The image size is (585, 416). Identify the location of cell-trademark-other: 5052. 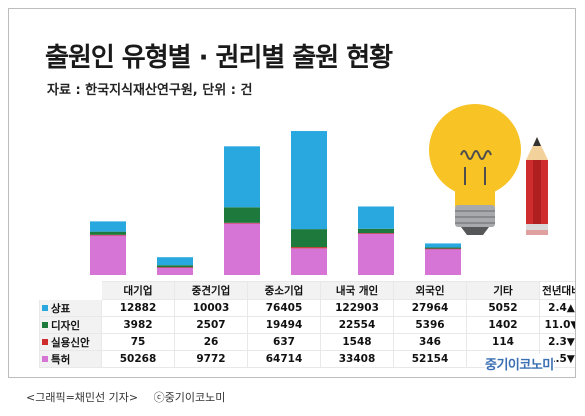
(503, 308).